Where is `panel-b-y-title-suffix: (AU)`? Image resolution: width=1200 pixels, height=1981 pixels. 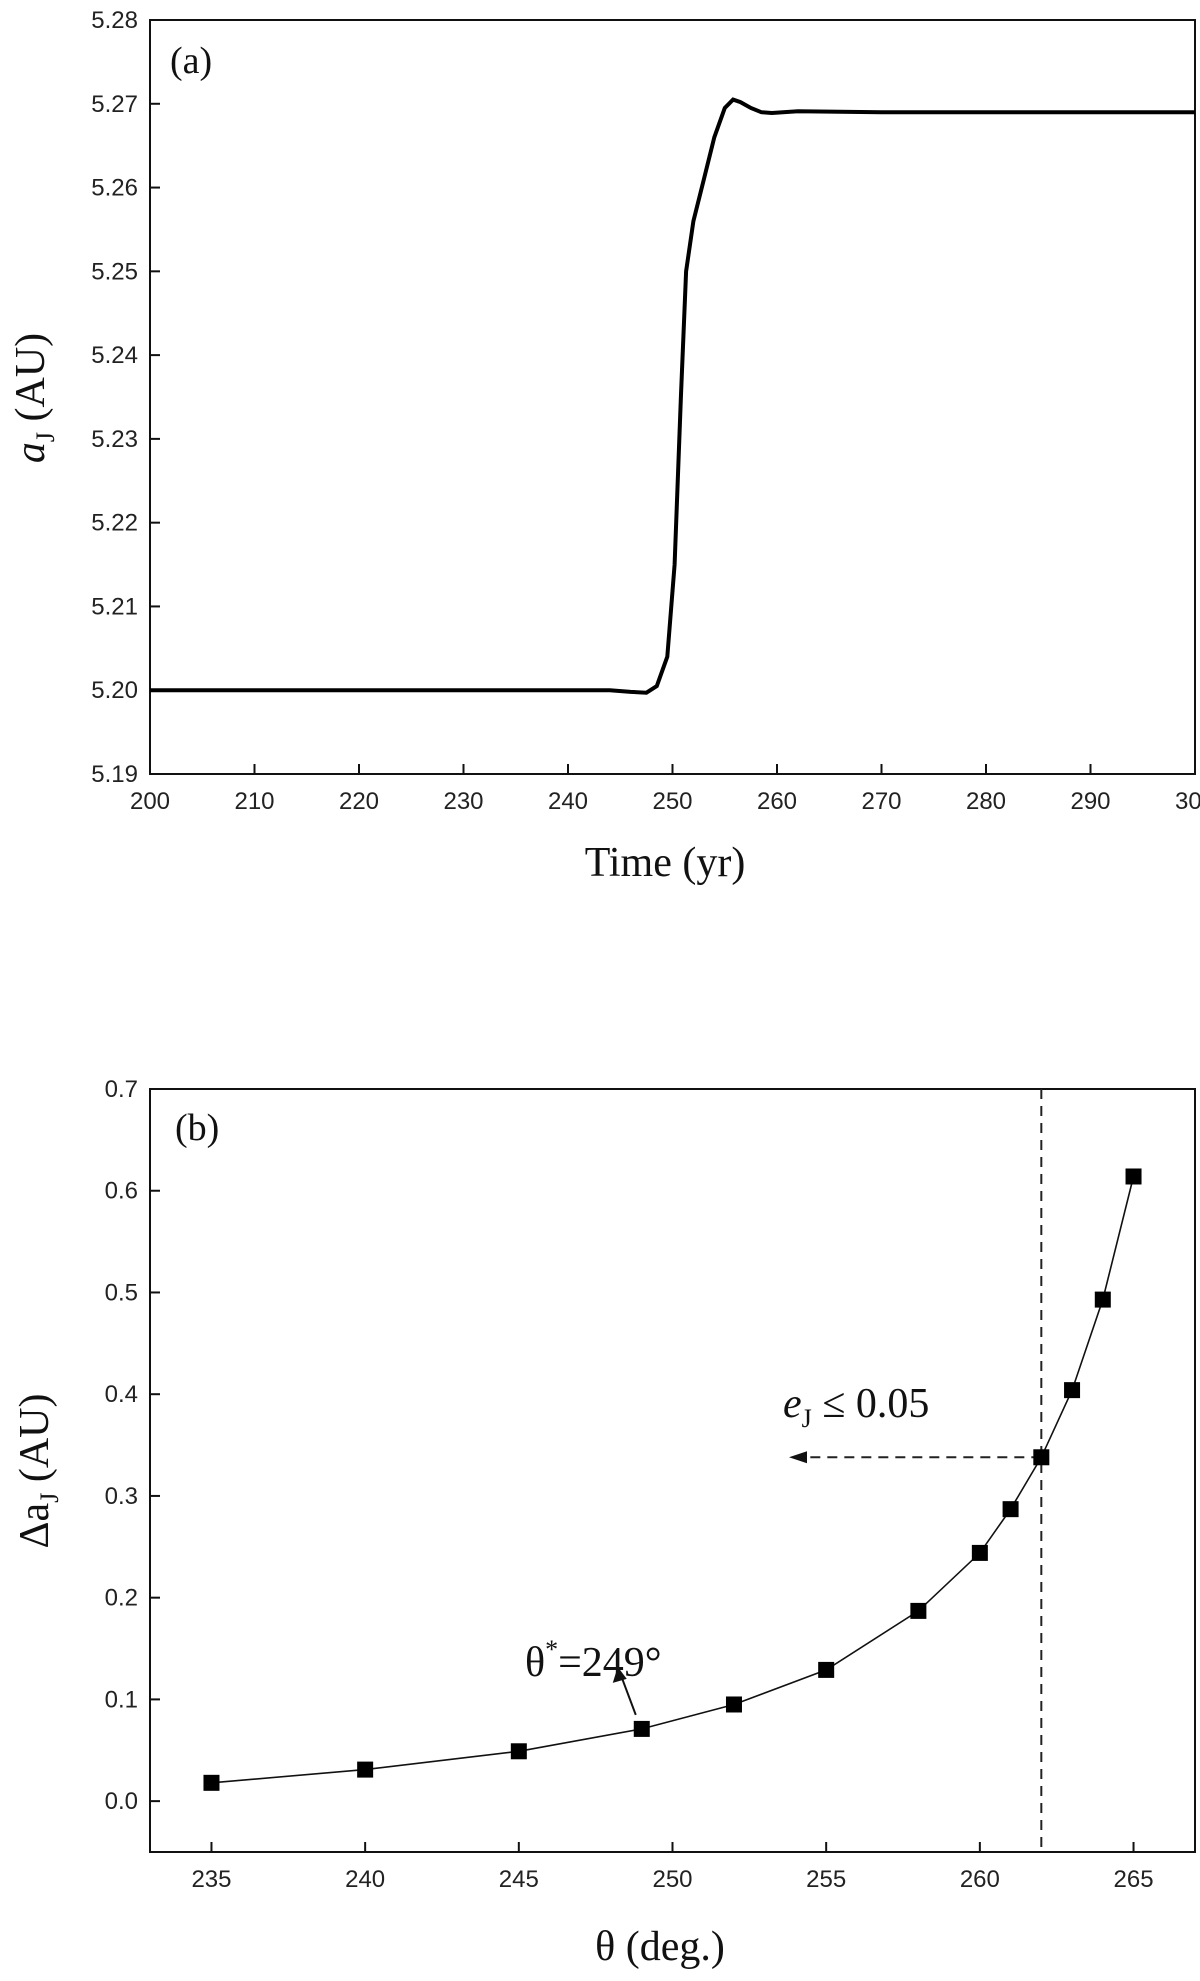 panel-b-y-title-suffix: (AU) is located at coordinates (35, 1443).